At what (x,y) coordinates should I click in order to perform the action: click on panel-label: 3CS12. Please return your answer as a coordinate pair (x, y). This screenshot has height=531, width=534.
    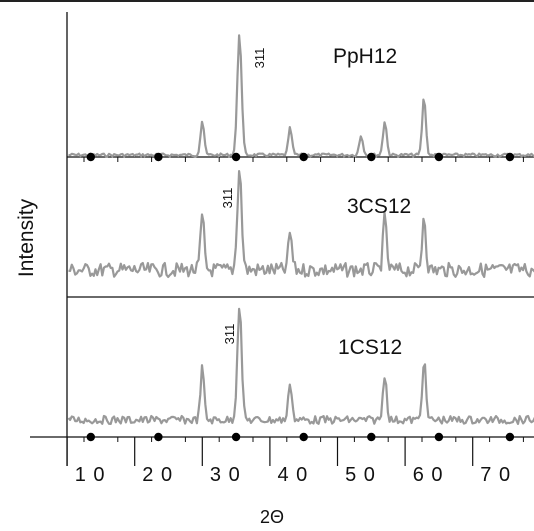
    Looking at the image, I should click on (379, 206).